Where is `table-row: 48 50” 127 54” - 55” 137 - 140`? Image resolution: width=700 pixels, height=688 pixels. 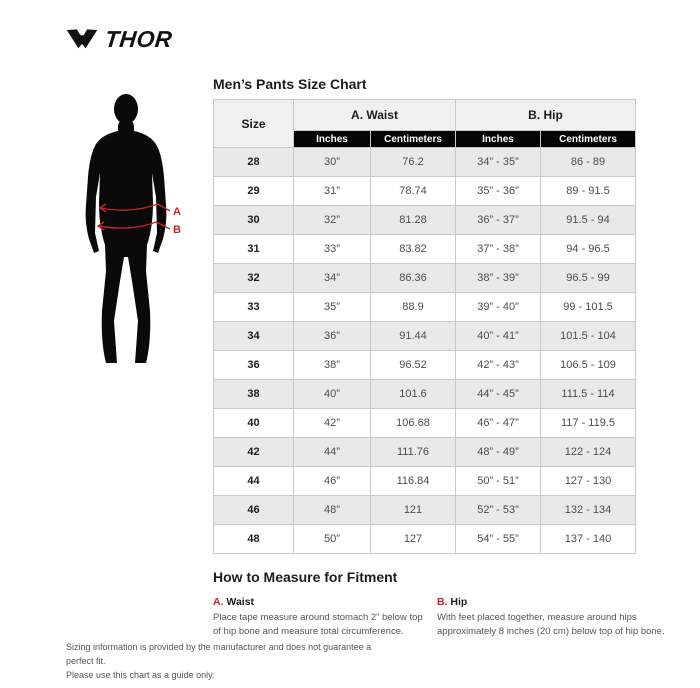
table-row: 48 50” 127 54” - 55” 137 - 140 is located at coordinates (425, 539).